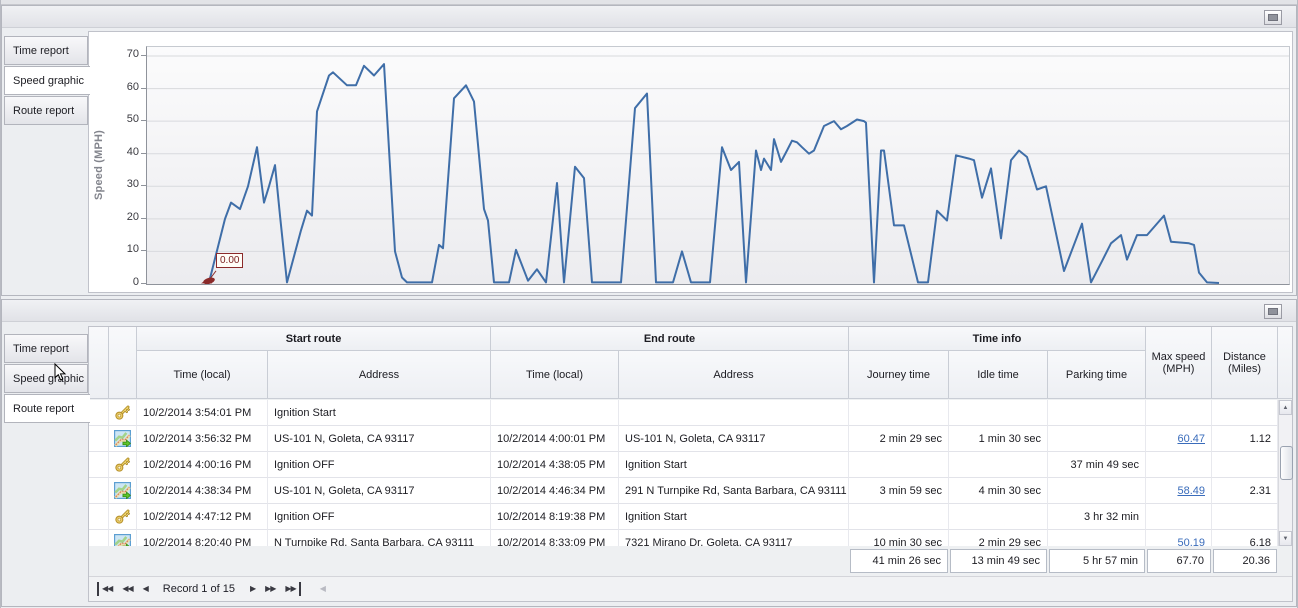 The width and height of the screenshot is (1298, 608). What do you see at coordinates (230, 260) in the screenshot?
I see `speed-annotation-label: 0.00` at bounding box center [230, 260].